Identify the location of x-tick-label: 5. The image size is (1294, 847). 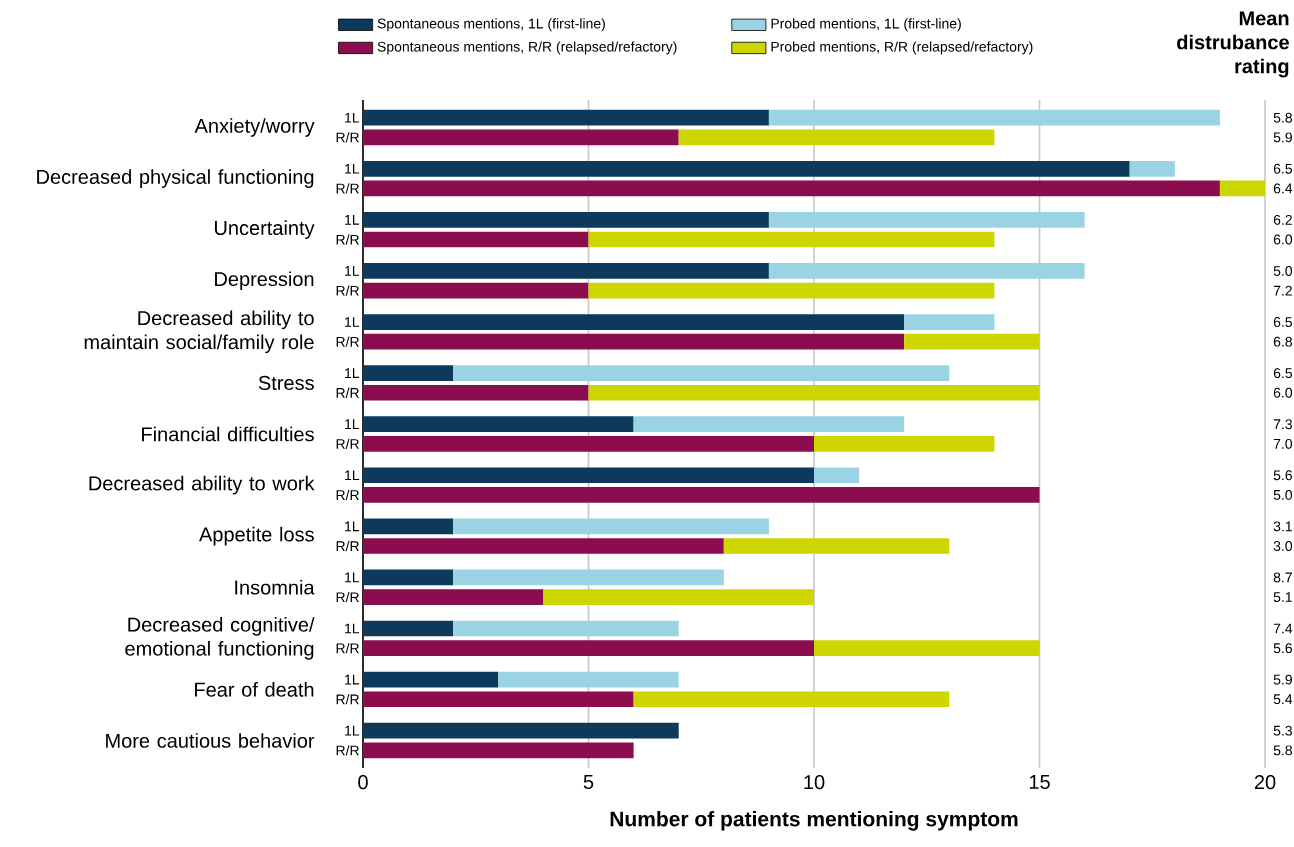
(588, 782).